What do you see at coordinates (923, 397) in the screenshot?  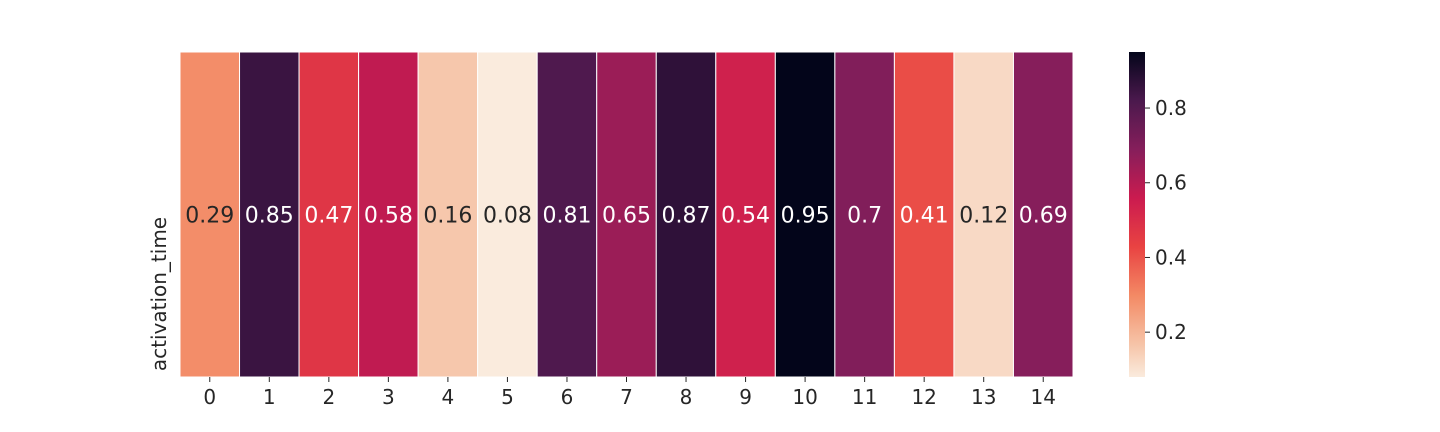 I see `x-tick-label: 12` at bounding box center [923, 397].